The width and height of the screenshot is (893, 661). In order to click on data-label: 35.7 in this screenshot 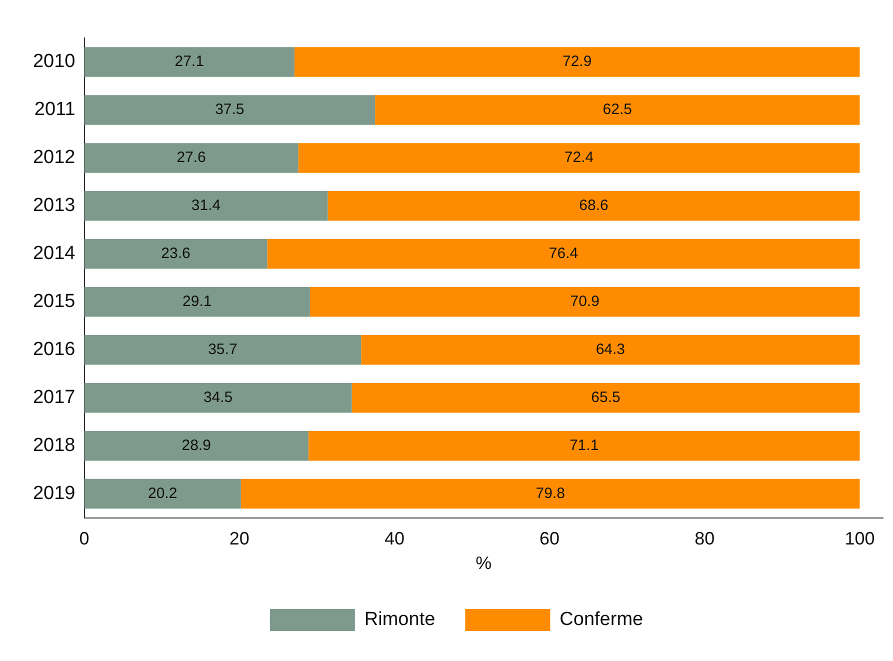, I will do `click(223, 349)`.